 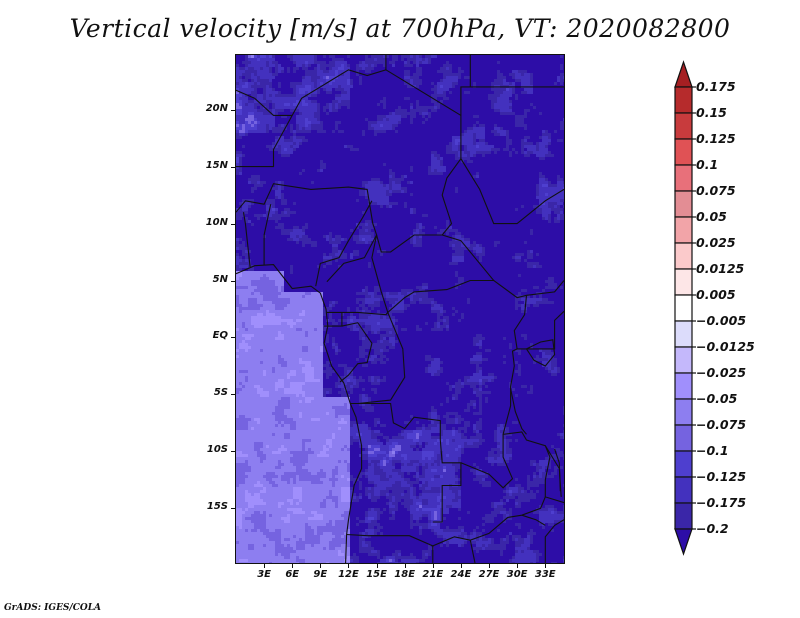 What do you see at coordinates (711, 112) in the screenshot?
I see `colorbar-label: 0.15` at bounding box center [711, 112].